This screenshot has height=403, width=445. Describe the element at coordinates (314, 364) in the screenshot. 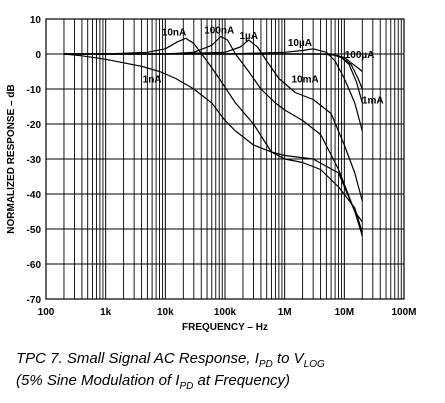

I see `caption-1-sub-log: LOG` at that location.